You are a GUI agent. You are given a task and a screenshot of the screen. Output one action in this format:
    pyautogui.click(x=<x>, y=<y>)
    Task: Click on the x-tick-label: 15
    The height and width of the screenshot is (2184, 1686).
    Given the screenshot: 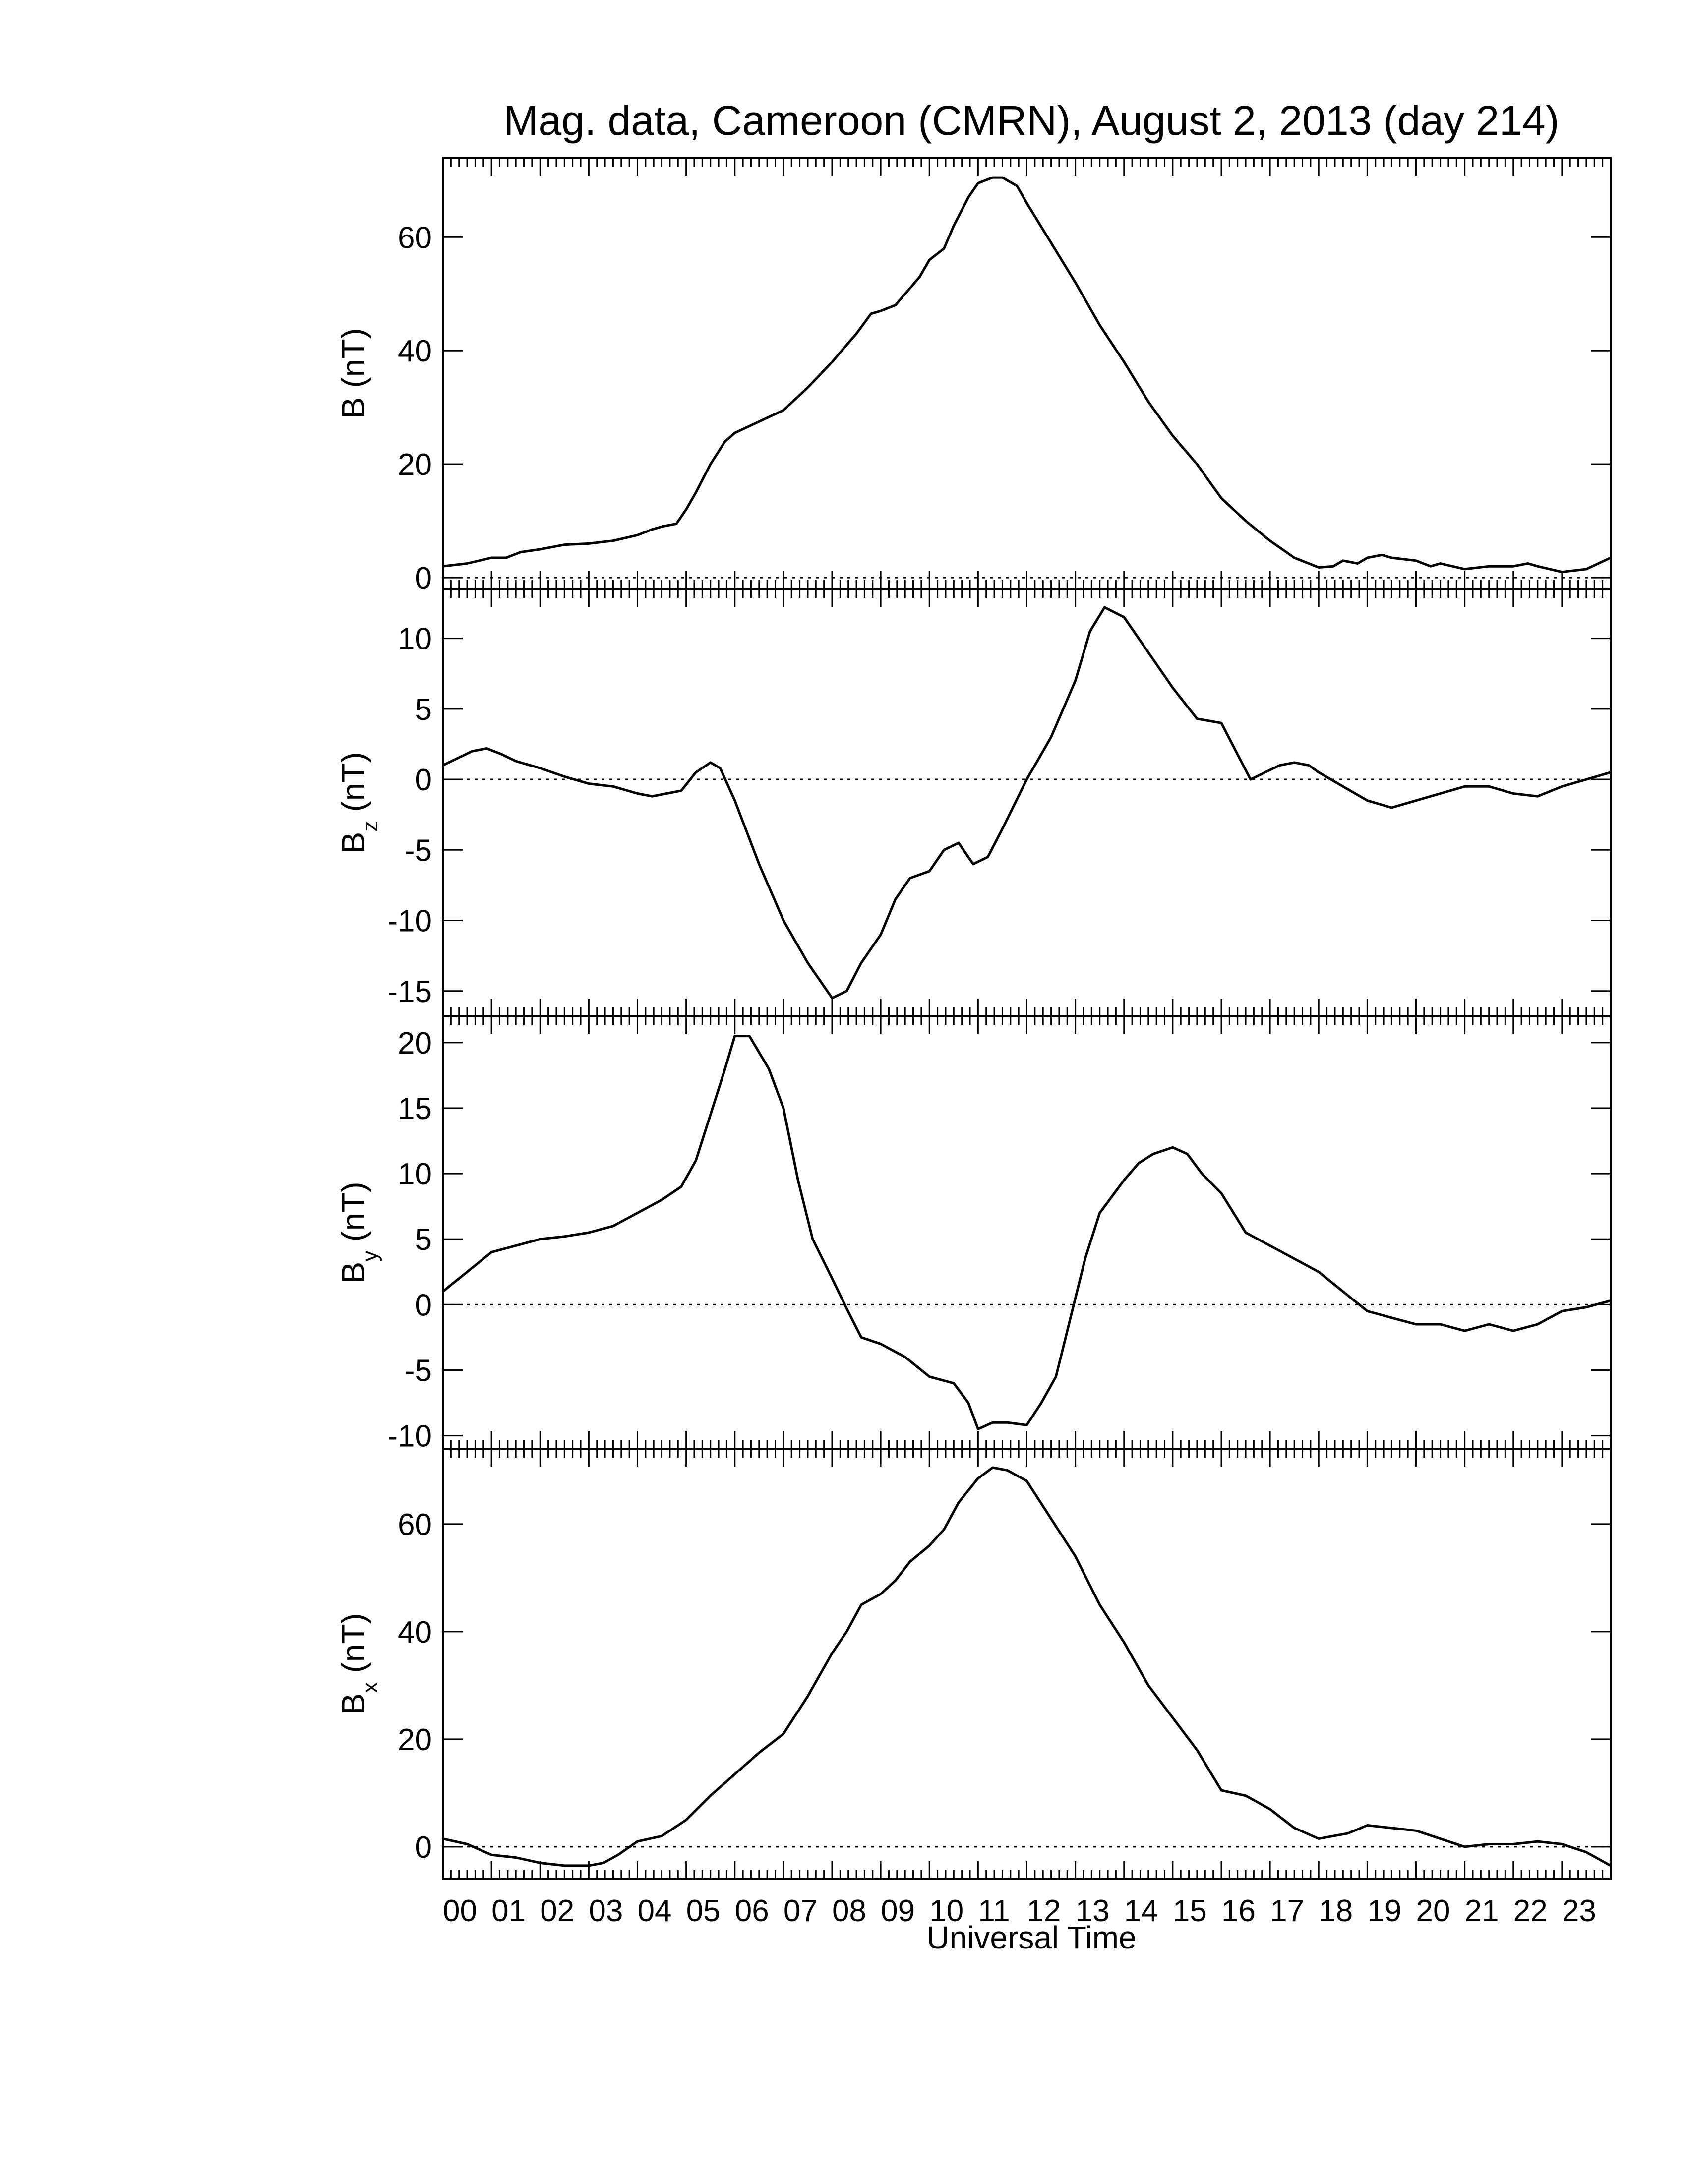 What is the action you would take?
    pyautogui.click(x=1190, y=1911)
    